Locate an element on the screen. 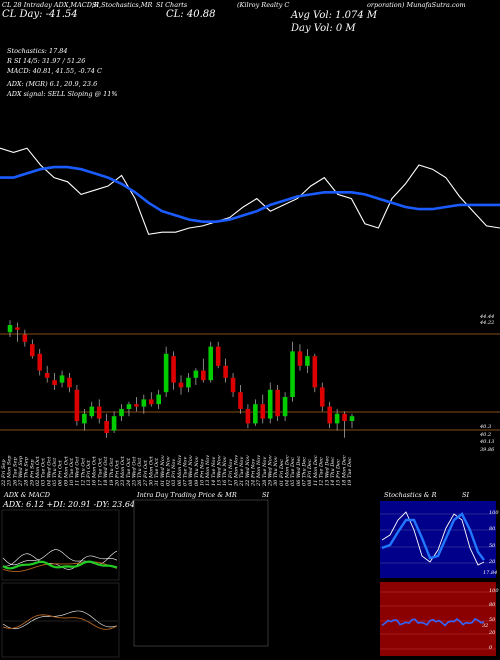  stoch-tick-100: 100 is located at coordinates (494, 513).